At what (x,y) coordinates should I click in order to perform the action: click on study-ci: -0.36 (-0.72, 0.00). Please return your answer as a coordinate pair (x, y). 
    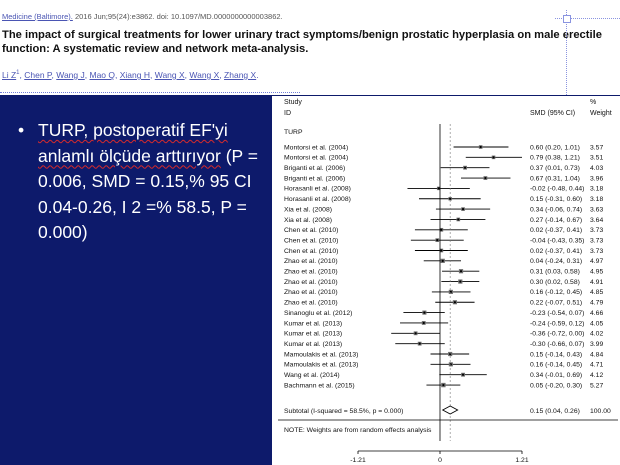
    Looking at the image, I should click on (557, 334).